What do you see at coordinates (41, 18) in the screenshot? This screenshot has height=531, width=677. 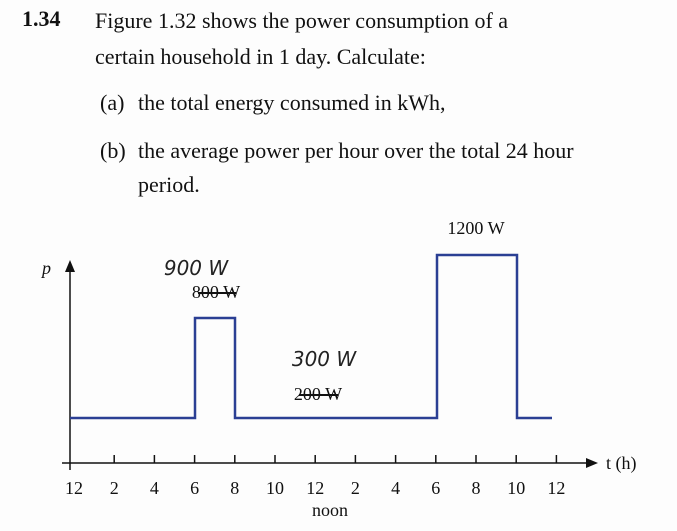 I see `problem-number: 1.34` at bounding box center [41, 18].